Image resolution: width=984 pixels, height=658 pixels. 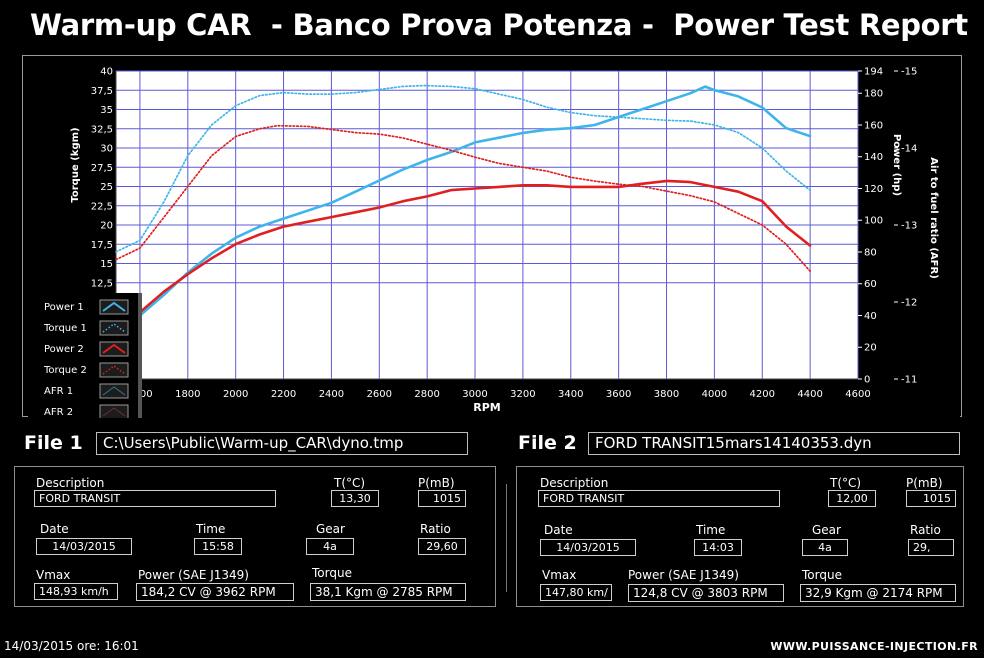 I want to click on legend-label: AFR 2, so click(x=58, y=412).